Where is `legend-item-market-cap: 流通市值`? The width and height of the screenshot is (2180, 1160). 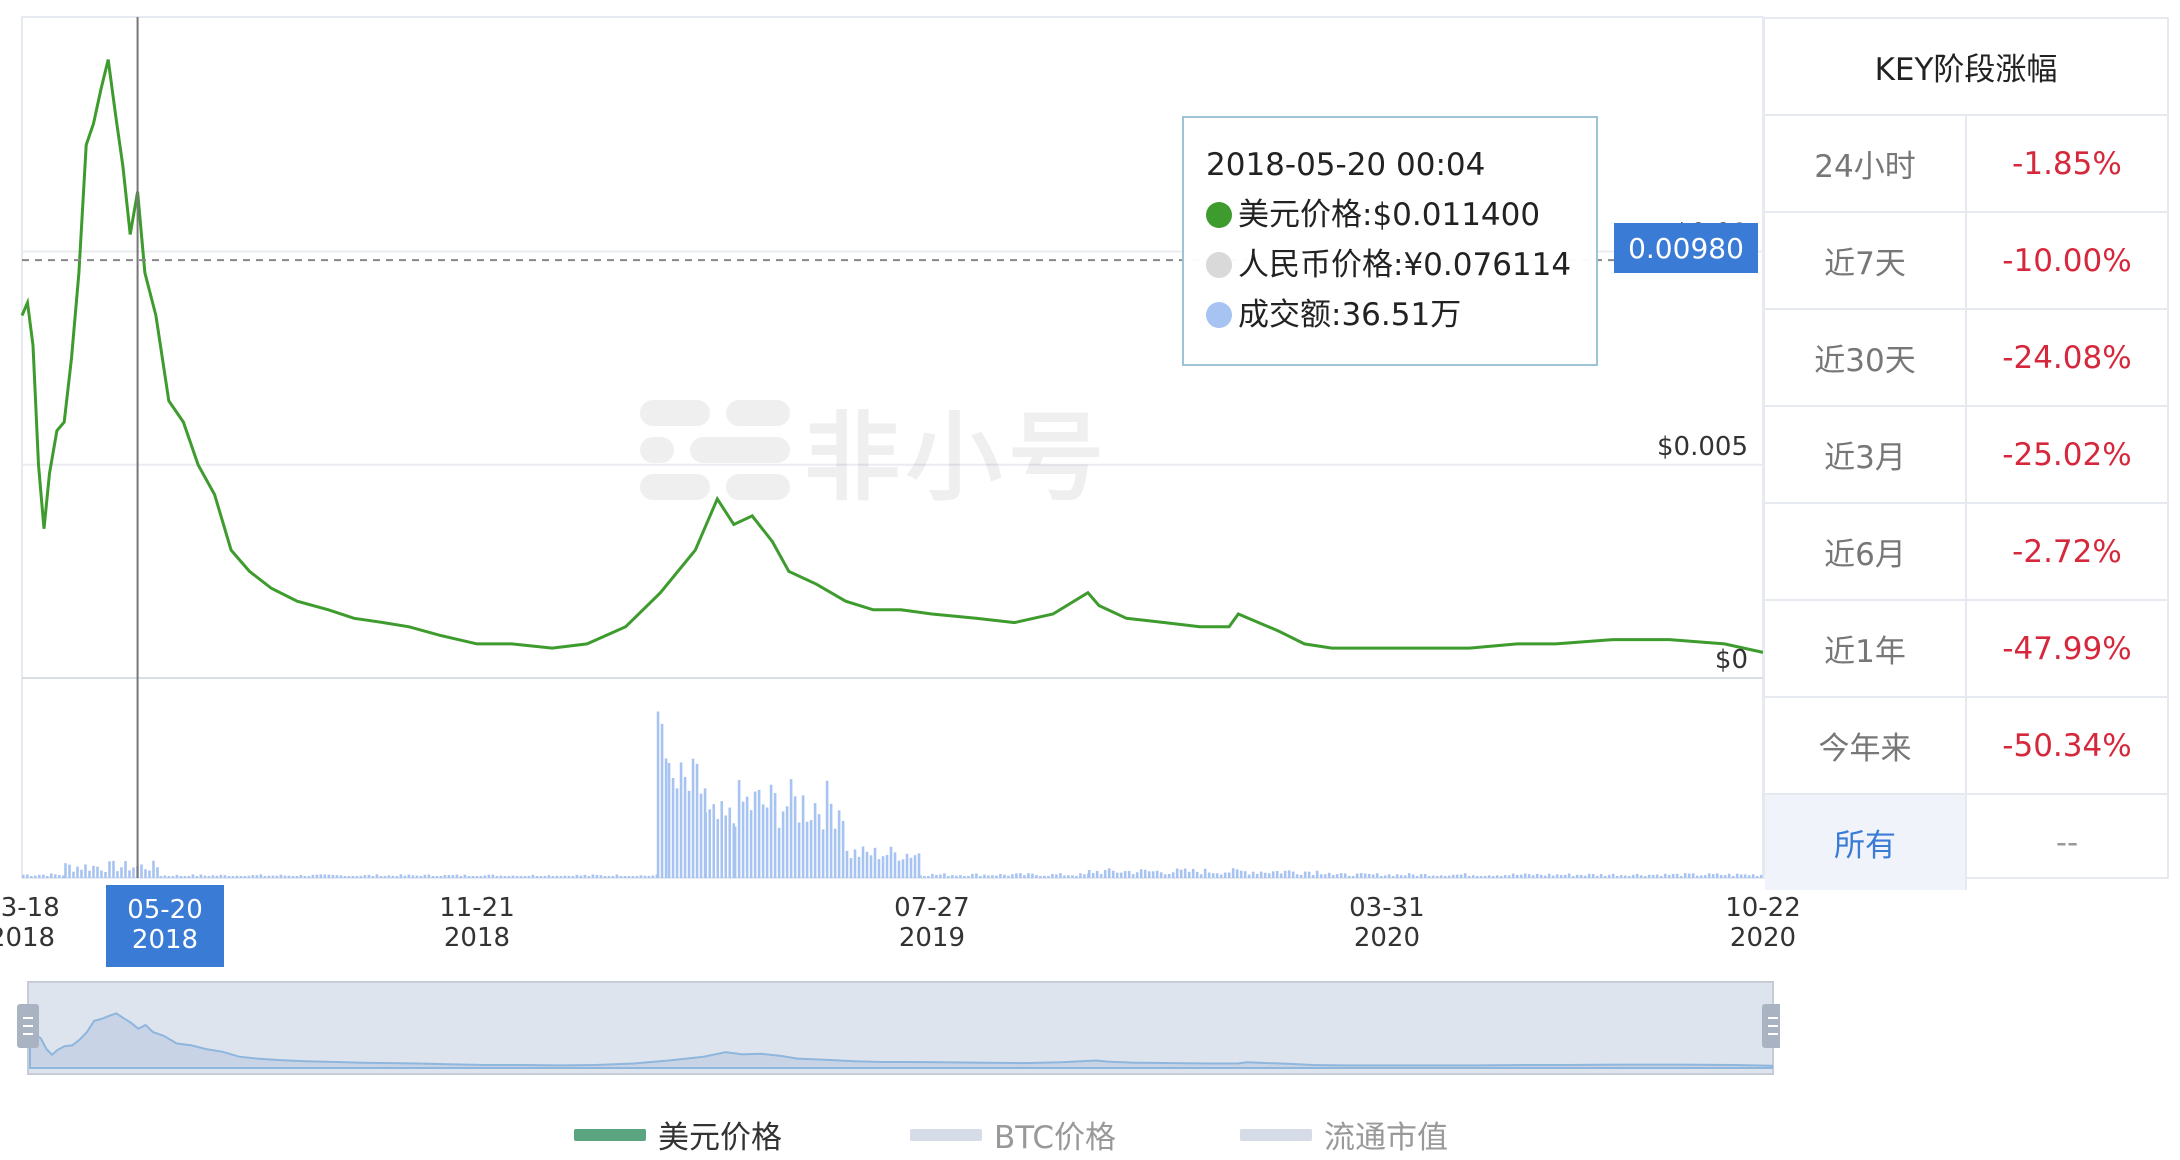
legend-item-market-cap: 流通市值 is located at coordinates (1344, 1134).